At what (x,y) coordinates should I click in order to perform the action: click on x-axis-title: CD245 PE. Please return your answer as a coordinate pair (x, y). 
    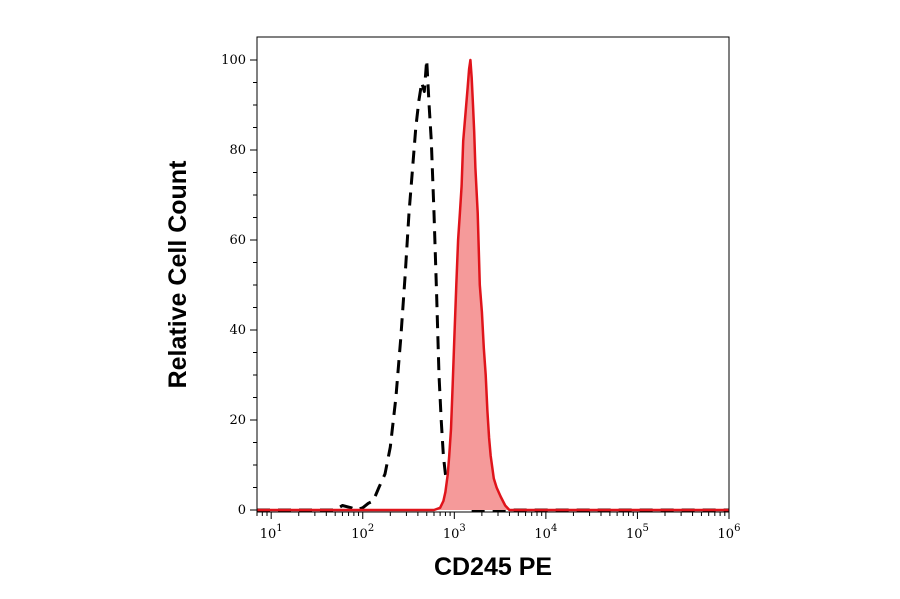
    Looking at the image, I should click on (493, 567).